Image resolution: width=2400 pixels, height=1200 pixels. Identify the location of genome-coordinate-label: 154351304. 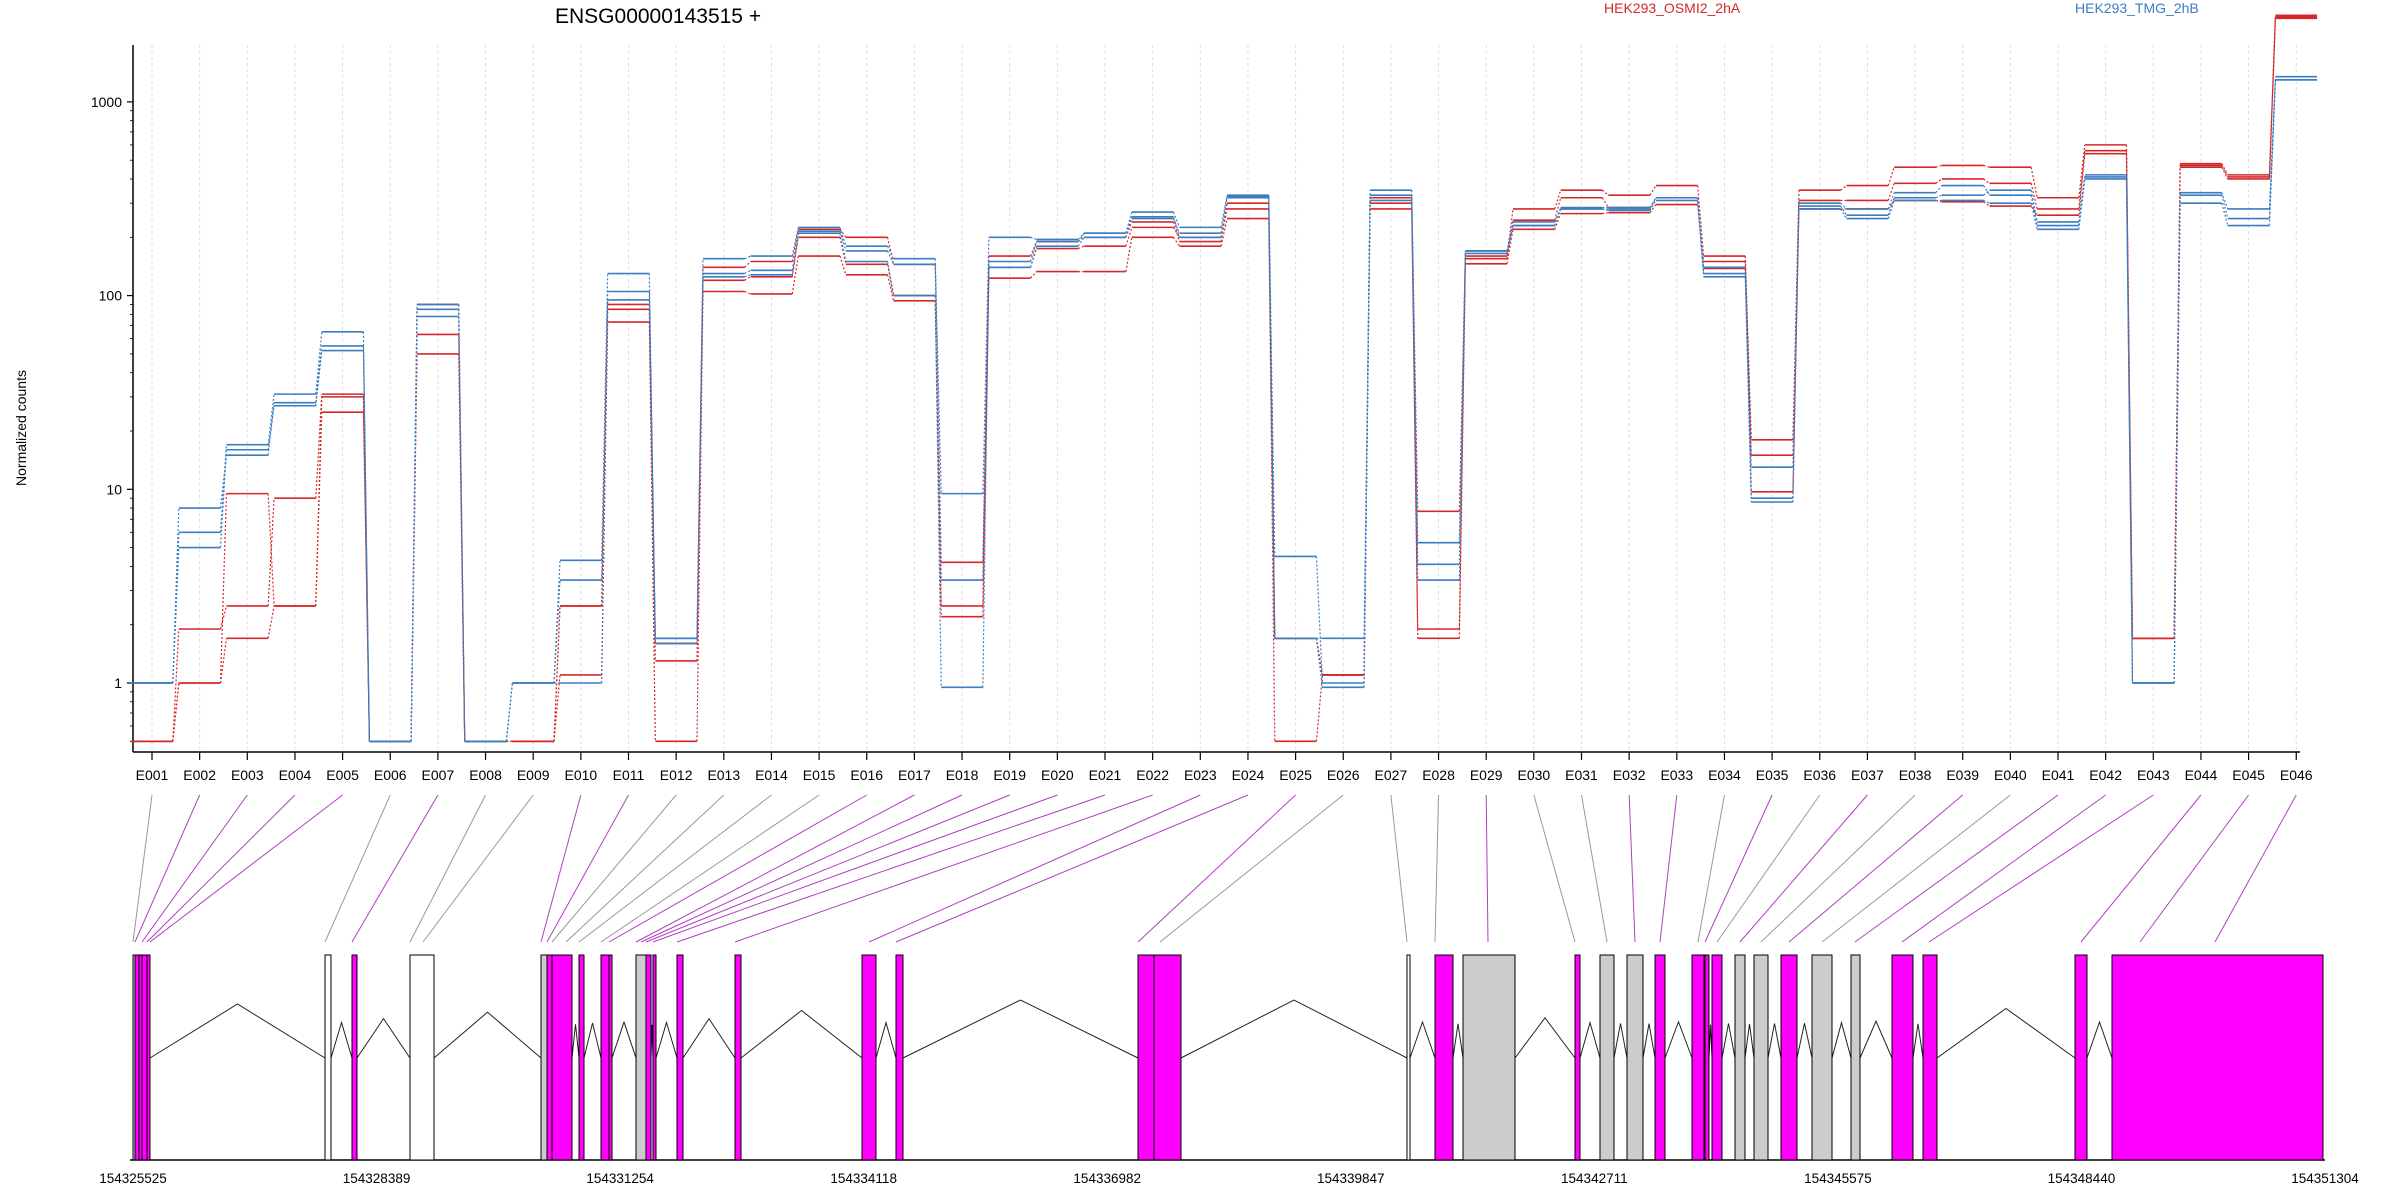
(2325, 1178).